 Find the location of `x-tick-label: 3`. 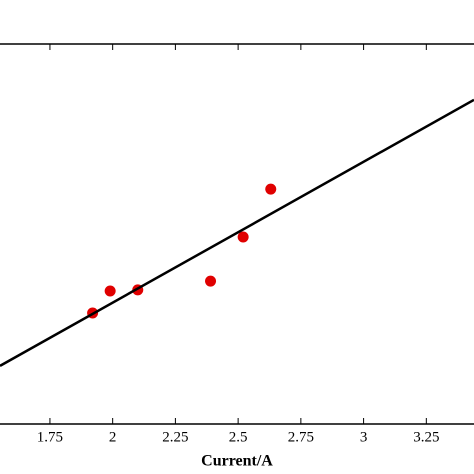

x-tick-label: 3 is located at coordinates (364, 437).